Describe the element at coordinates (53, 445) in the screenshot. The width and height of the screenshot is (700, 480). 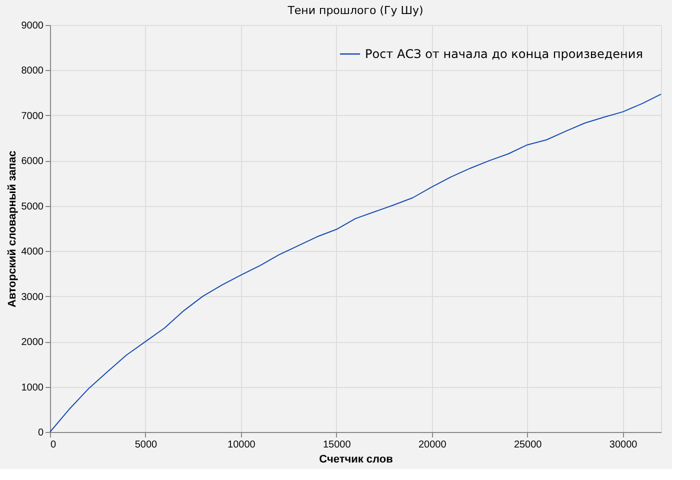
I see `x-tick-label: 0` at that location.